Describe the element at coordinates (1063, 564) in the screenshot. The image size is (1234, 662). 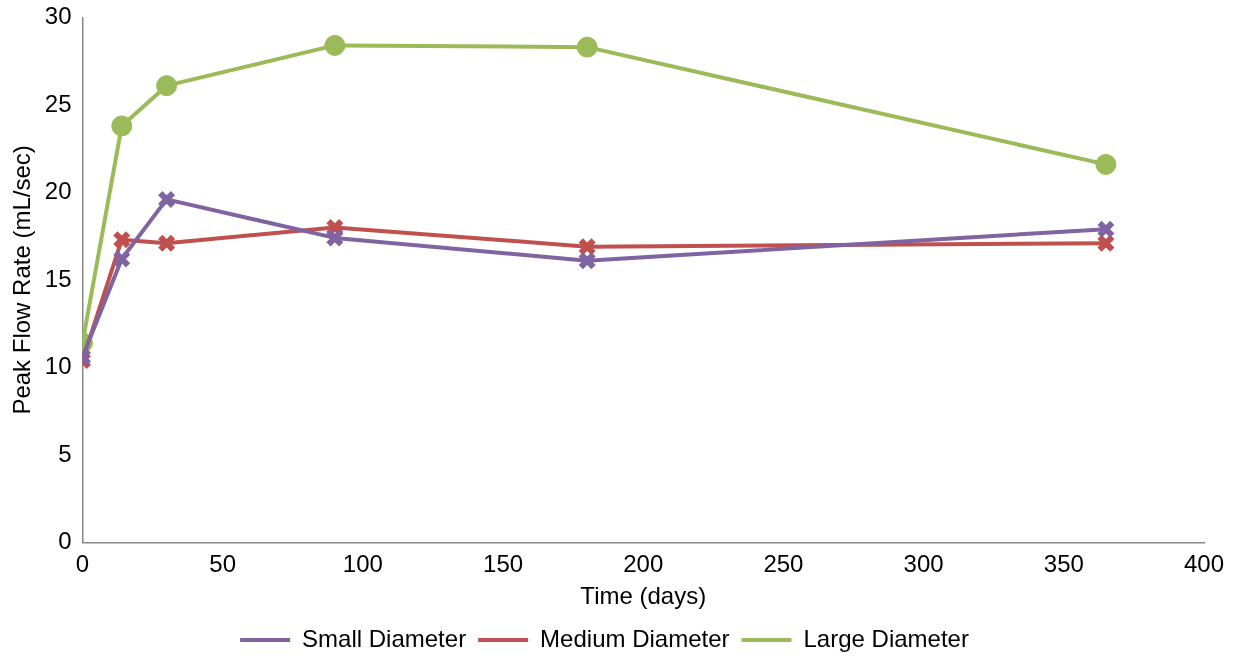
I see `x-tick-label: 350` at that location.